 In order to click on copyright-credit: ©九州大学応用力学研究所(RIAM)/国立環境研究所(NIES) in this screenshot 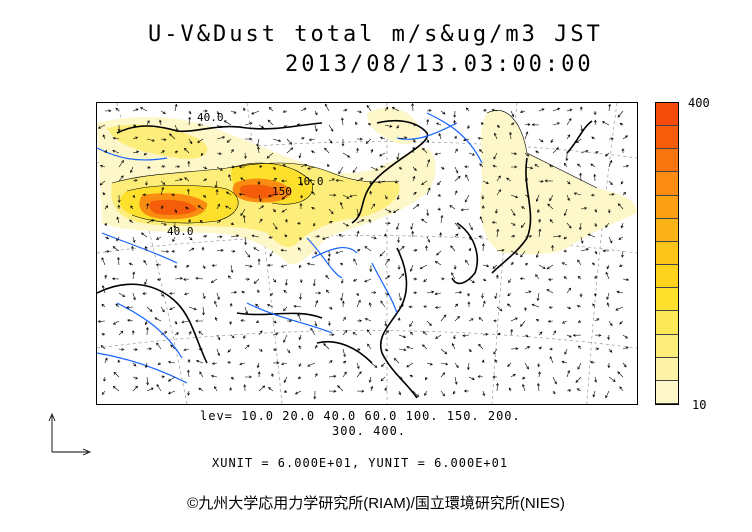, I will do `click(376, 503)`.